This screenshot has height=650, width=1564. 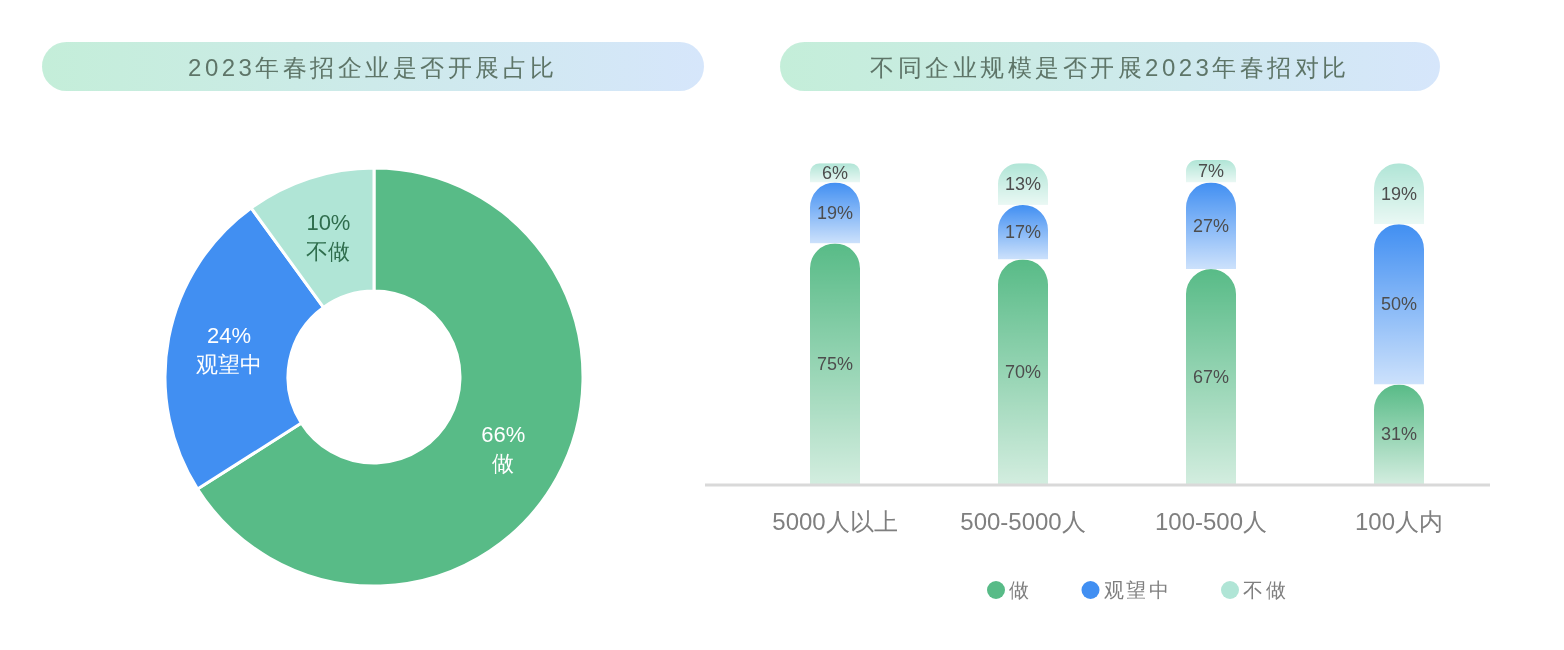 I want to click on data-label: 75%, so click(x=835, y=363).